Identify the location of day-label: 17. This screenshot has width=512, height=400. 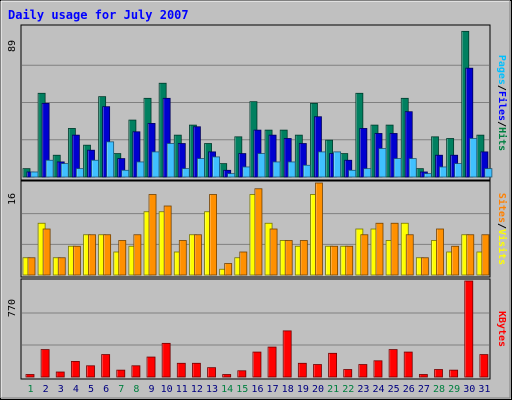
(273, 389).